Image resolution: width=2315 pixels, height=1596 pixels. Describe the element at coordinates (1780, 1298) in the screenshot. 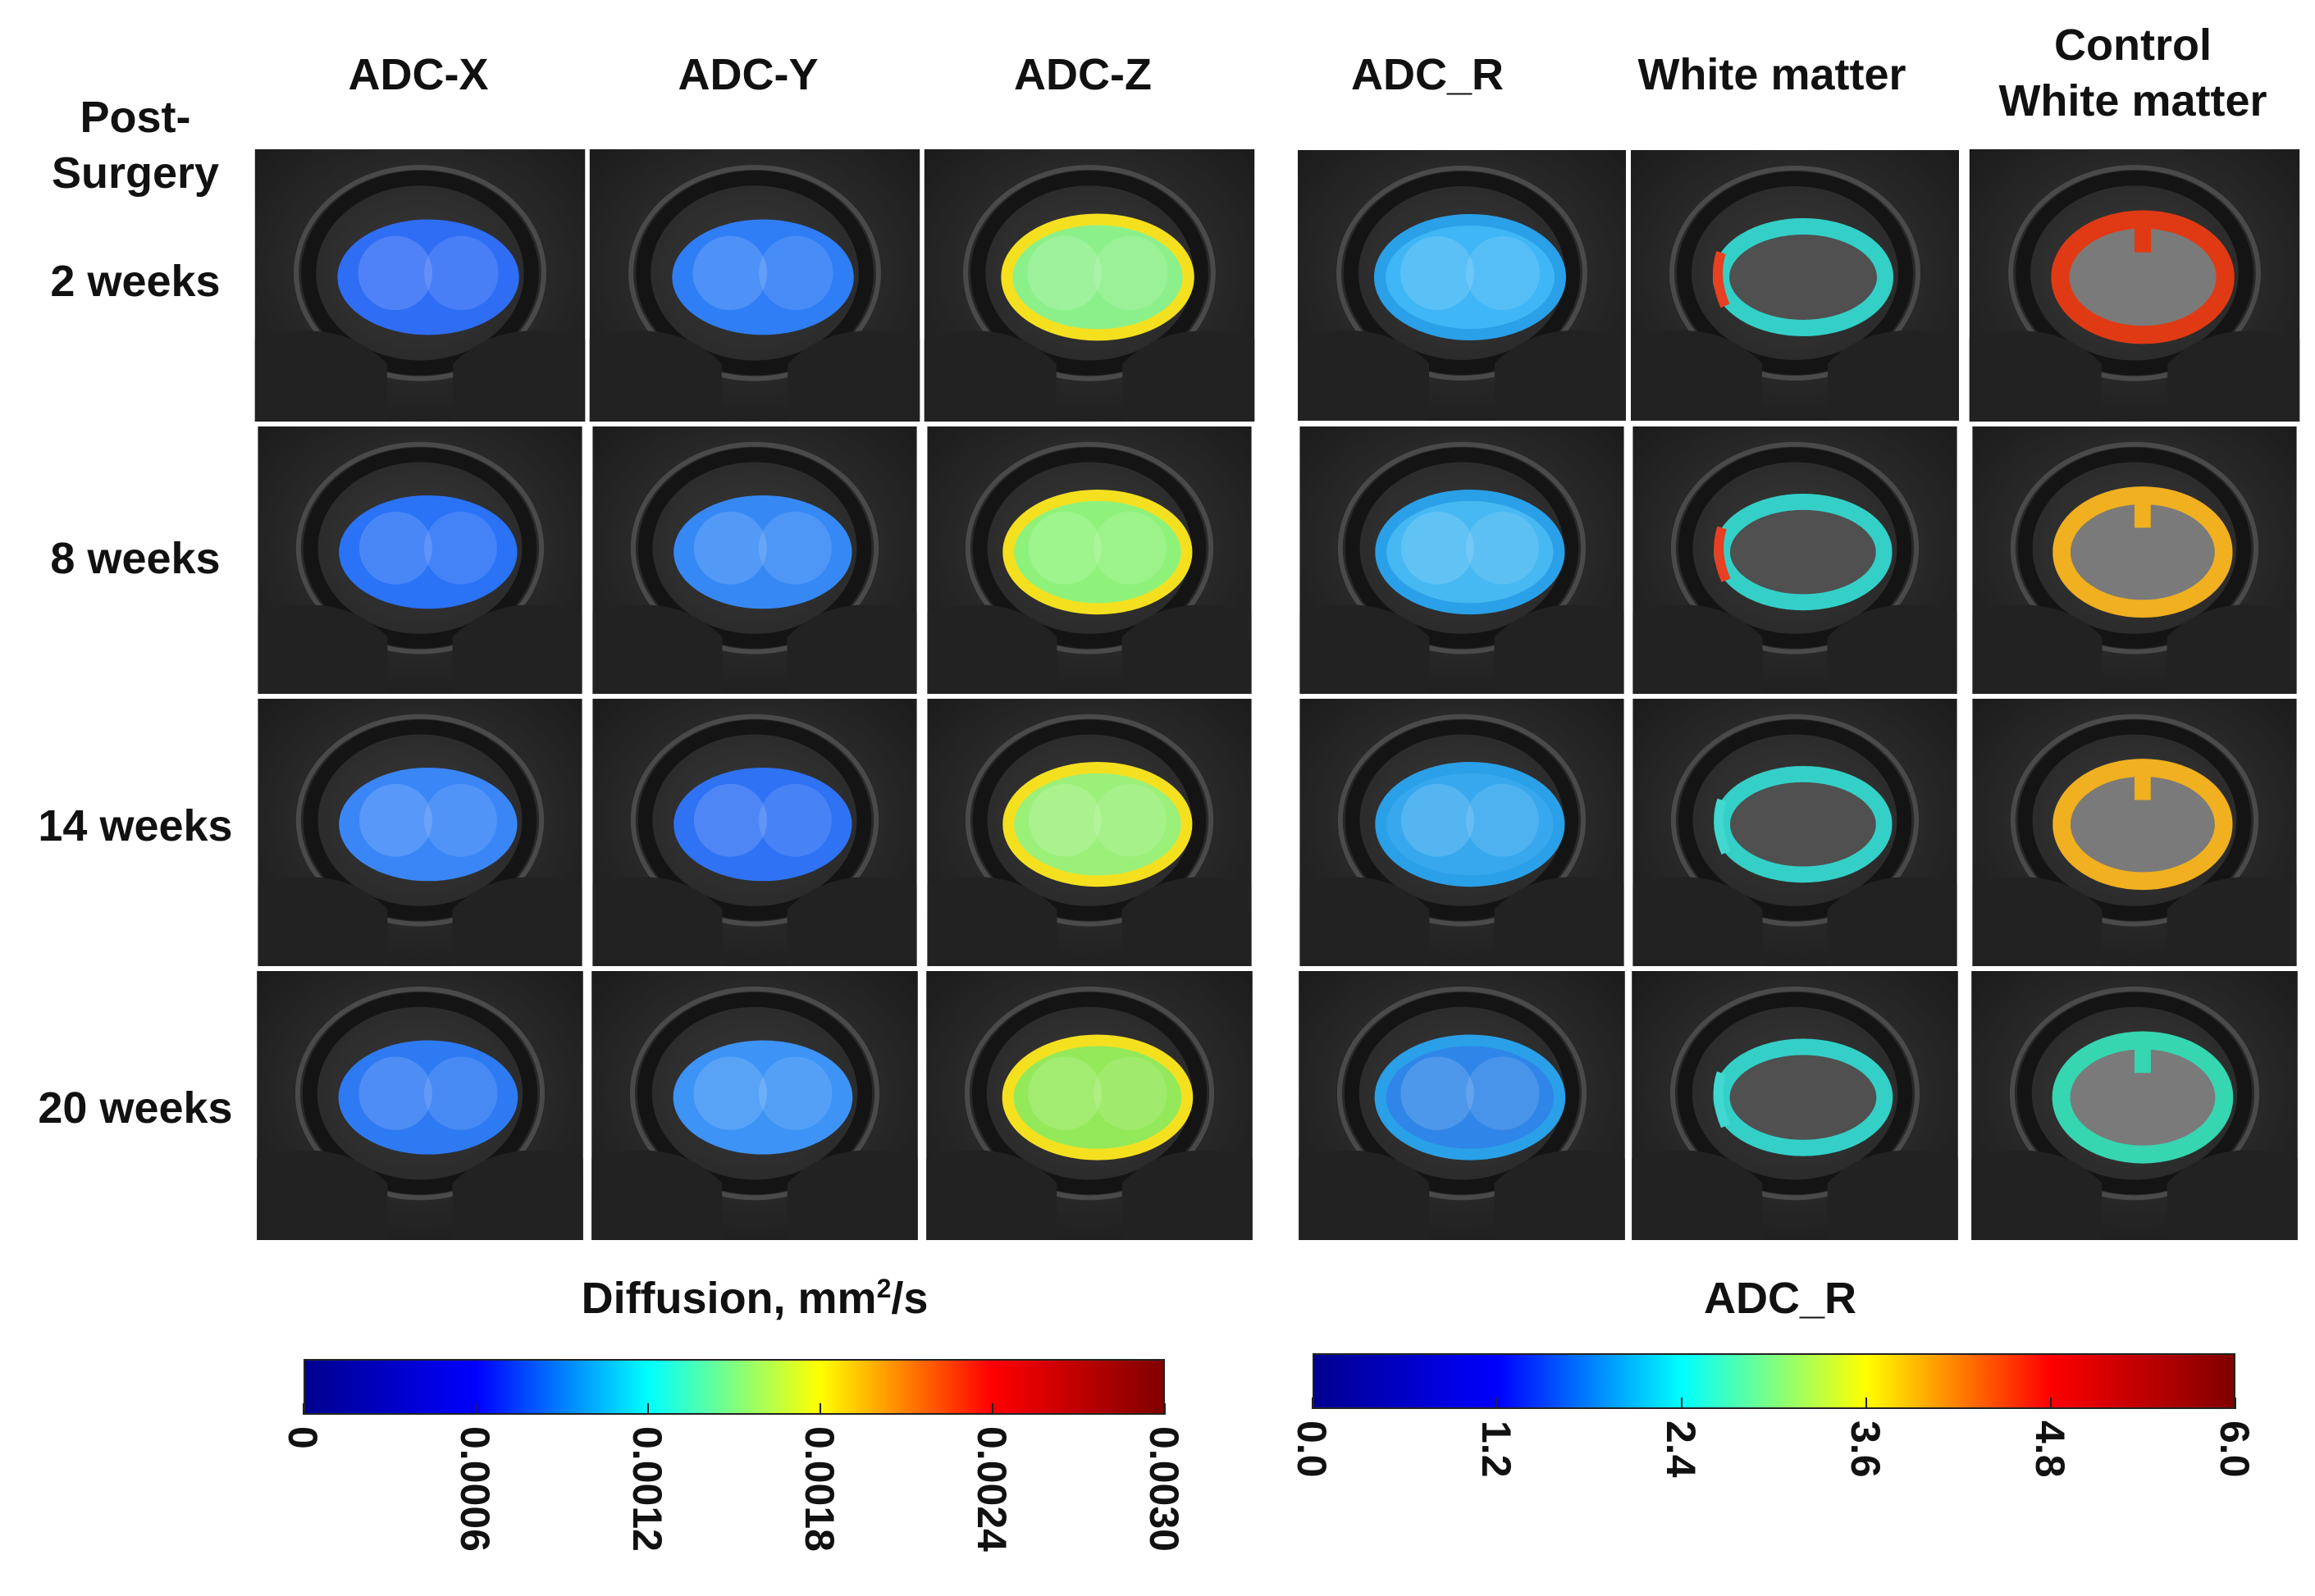

I see `colorbar-right-title: ADC_R` at that location.